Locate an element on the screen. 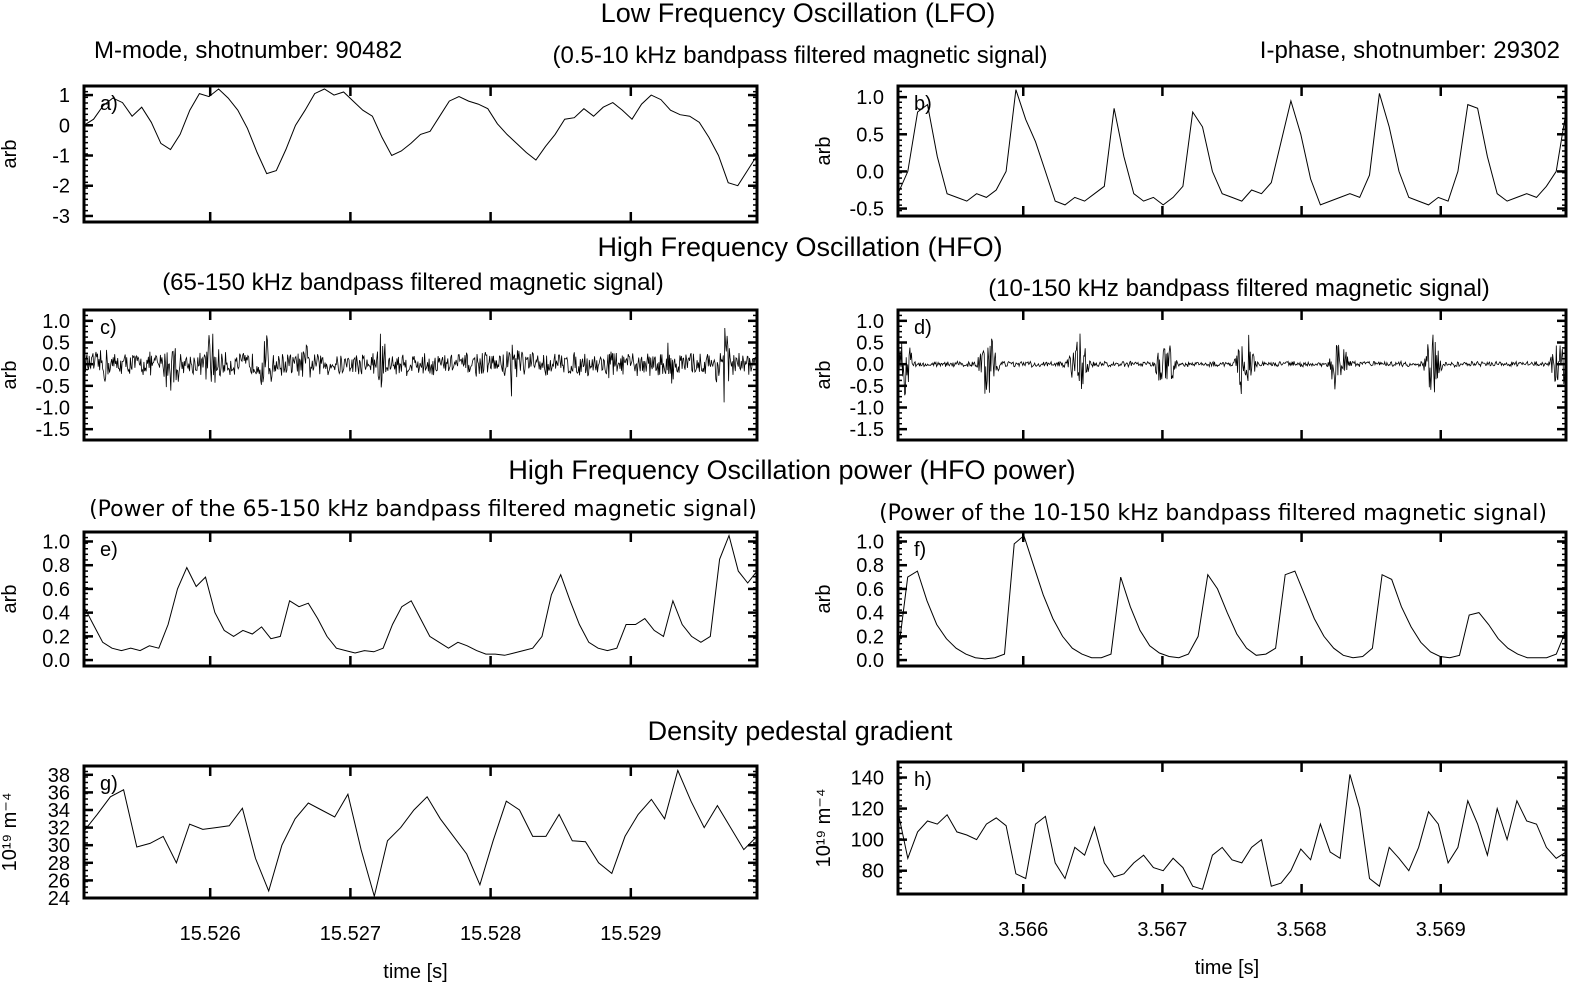 This screenshot has height=1000, width=1595. ytick-label: 80 is located at coordinates (873, 872).